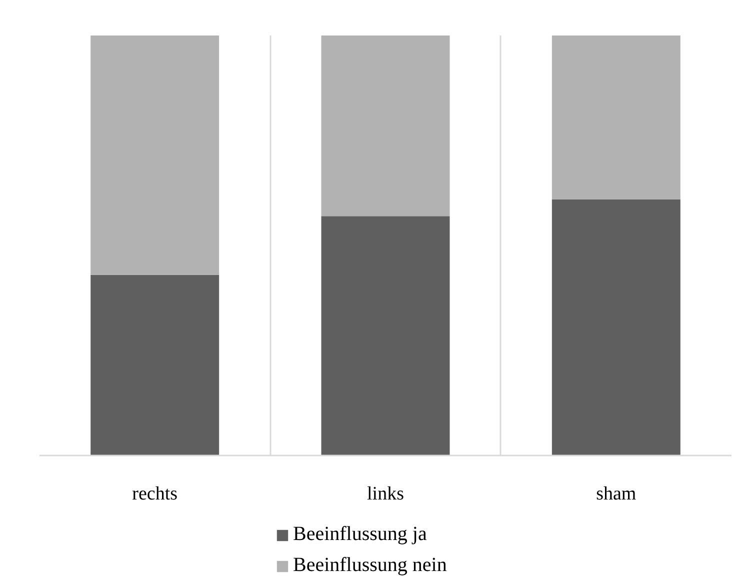 The height and width of the screenshot is (579, 750). I want to click on x-tick-label: sham, so click(616, 494).